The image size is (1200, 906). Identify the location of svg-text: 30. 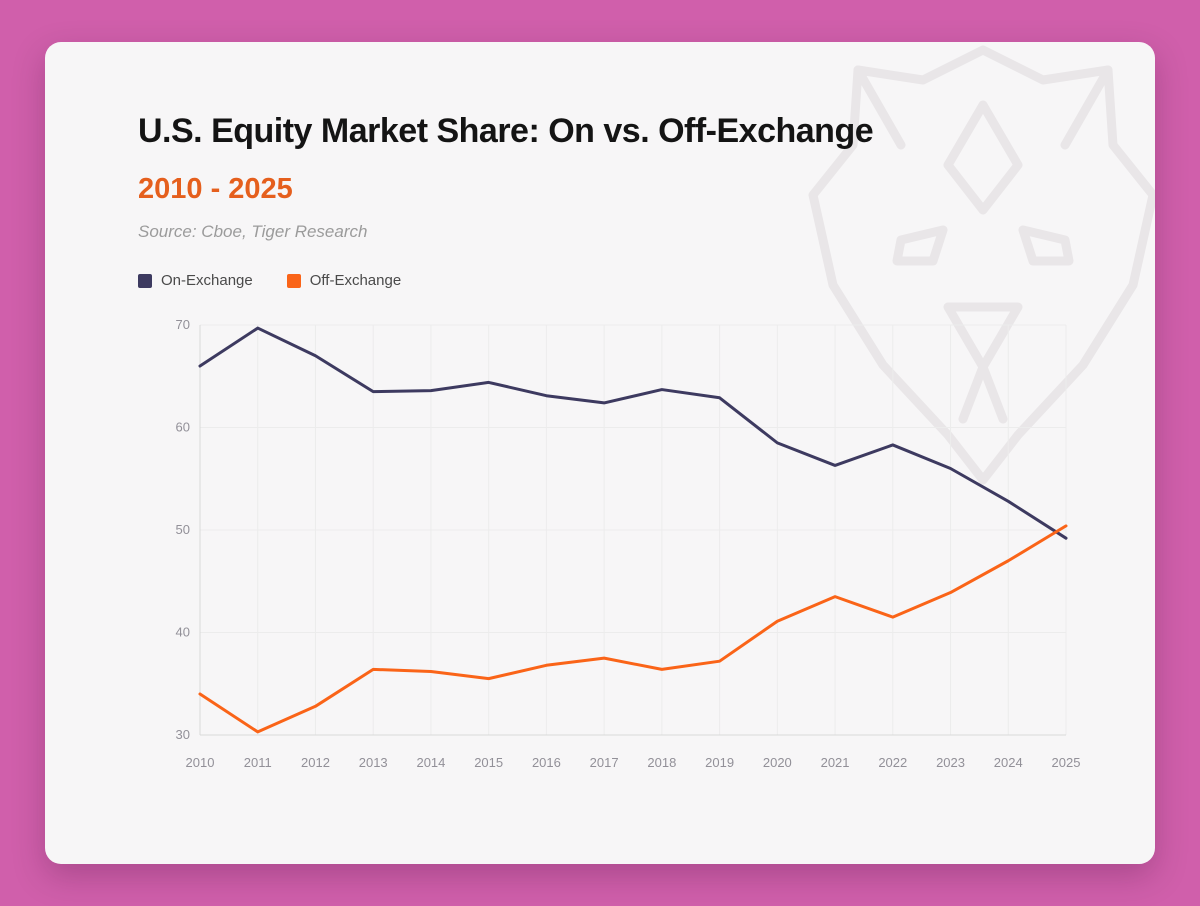
(183, 734).